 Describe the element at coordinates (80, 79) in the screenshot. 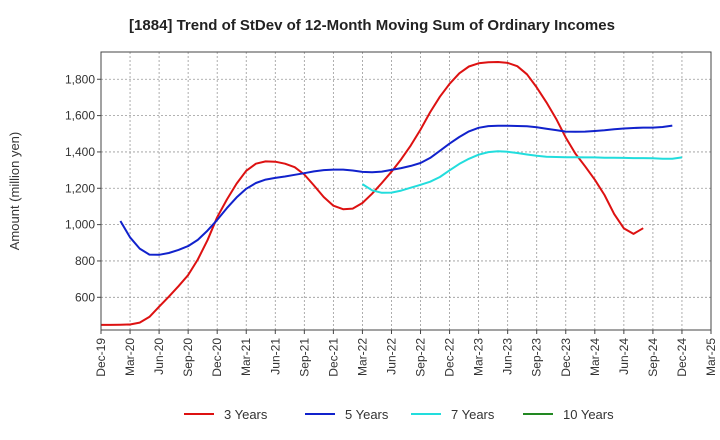

I see `y-tick-label: 1,800` at that location.